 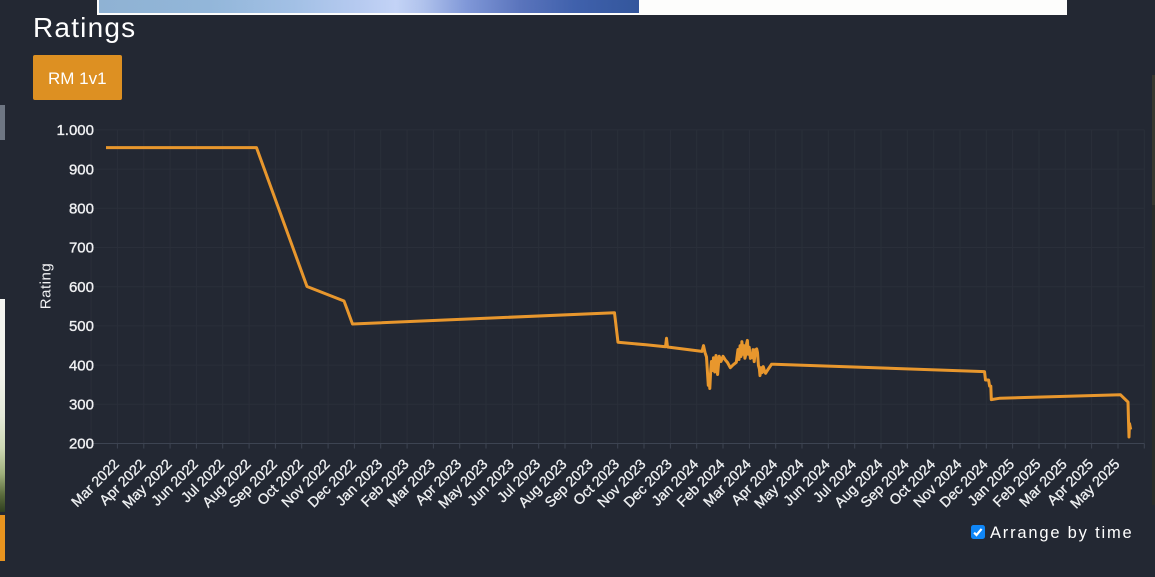 I want to click on svg-text: 500, so click(x=81, y=326).